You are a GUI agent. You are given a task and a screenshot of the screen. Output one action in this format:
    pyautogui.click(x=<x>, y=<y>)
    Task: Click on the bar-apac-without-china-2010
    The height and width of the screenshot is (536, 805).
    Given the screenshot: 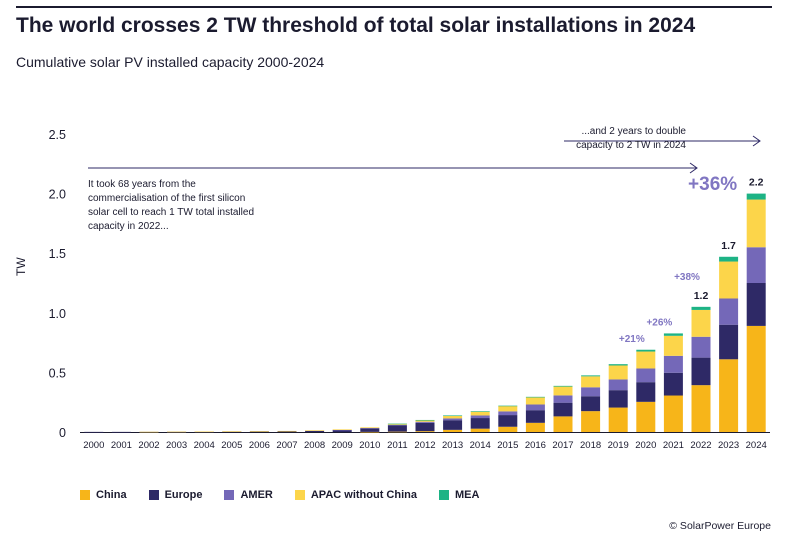 What is the action you would take?
    pyautogui.click(x=370, y=428)
    